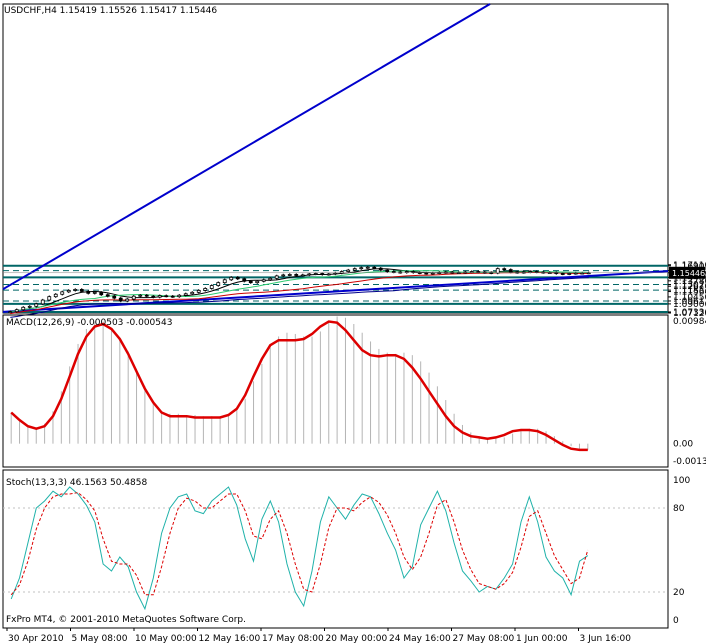 The height and width of the screenshot is (644, 706). Describe the element at coordinates (679, 593) in the screenshot. I see `stochastic-axis-label: 20` at that location.